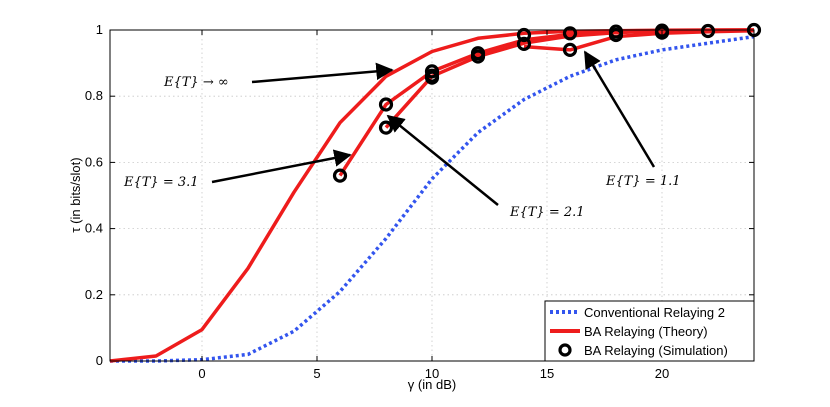 Image resolution: width=830 pixels, height=407 pixels. What do you see at coordinates (565, 350) in the screenshot?
I see `legend-swatch-simulation` at bounding box center [565, 350].